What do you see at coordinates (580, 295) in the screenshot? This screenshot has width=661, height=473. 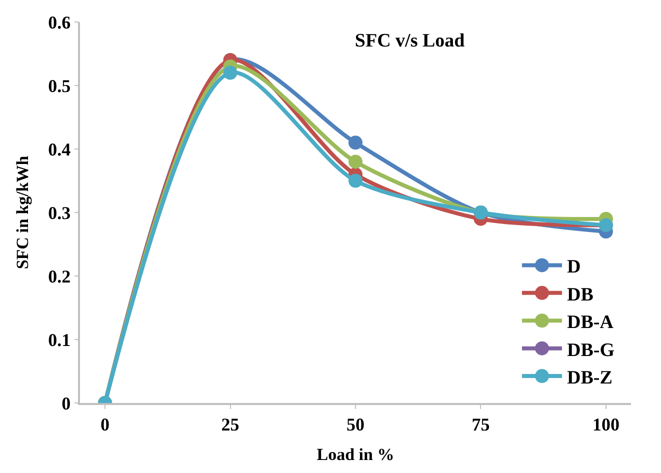 I see `legend-label: DB` at bounding box center [580, 295].